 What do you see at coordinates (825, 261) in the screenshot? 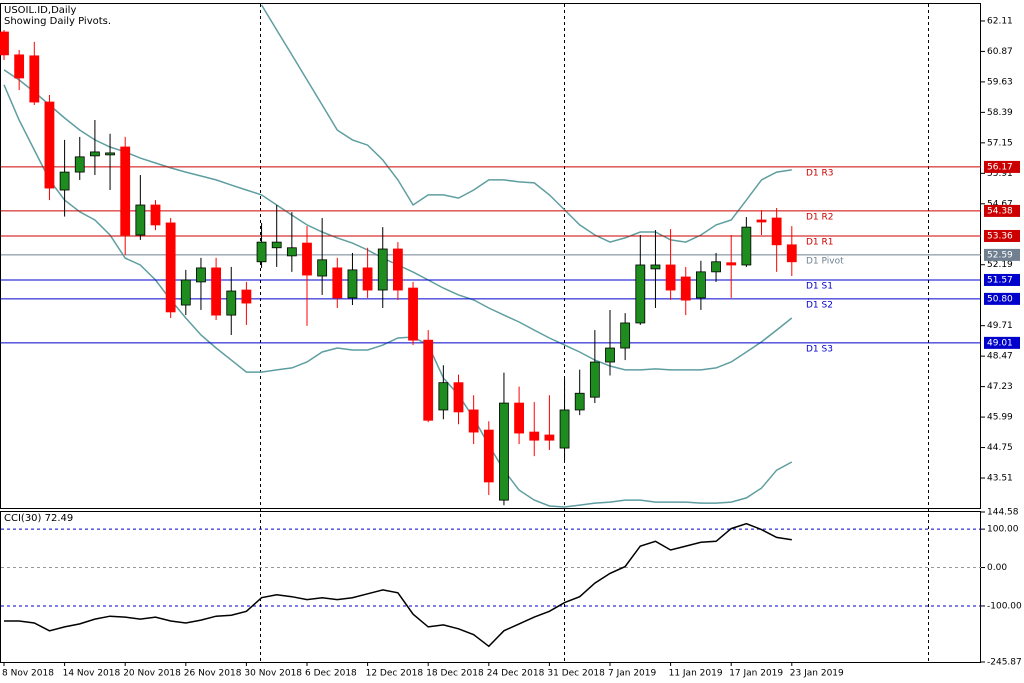
I see `pivot-name: D1 Pivot` at bounding box center [825, 261].